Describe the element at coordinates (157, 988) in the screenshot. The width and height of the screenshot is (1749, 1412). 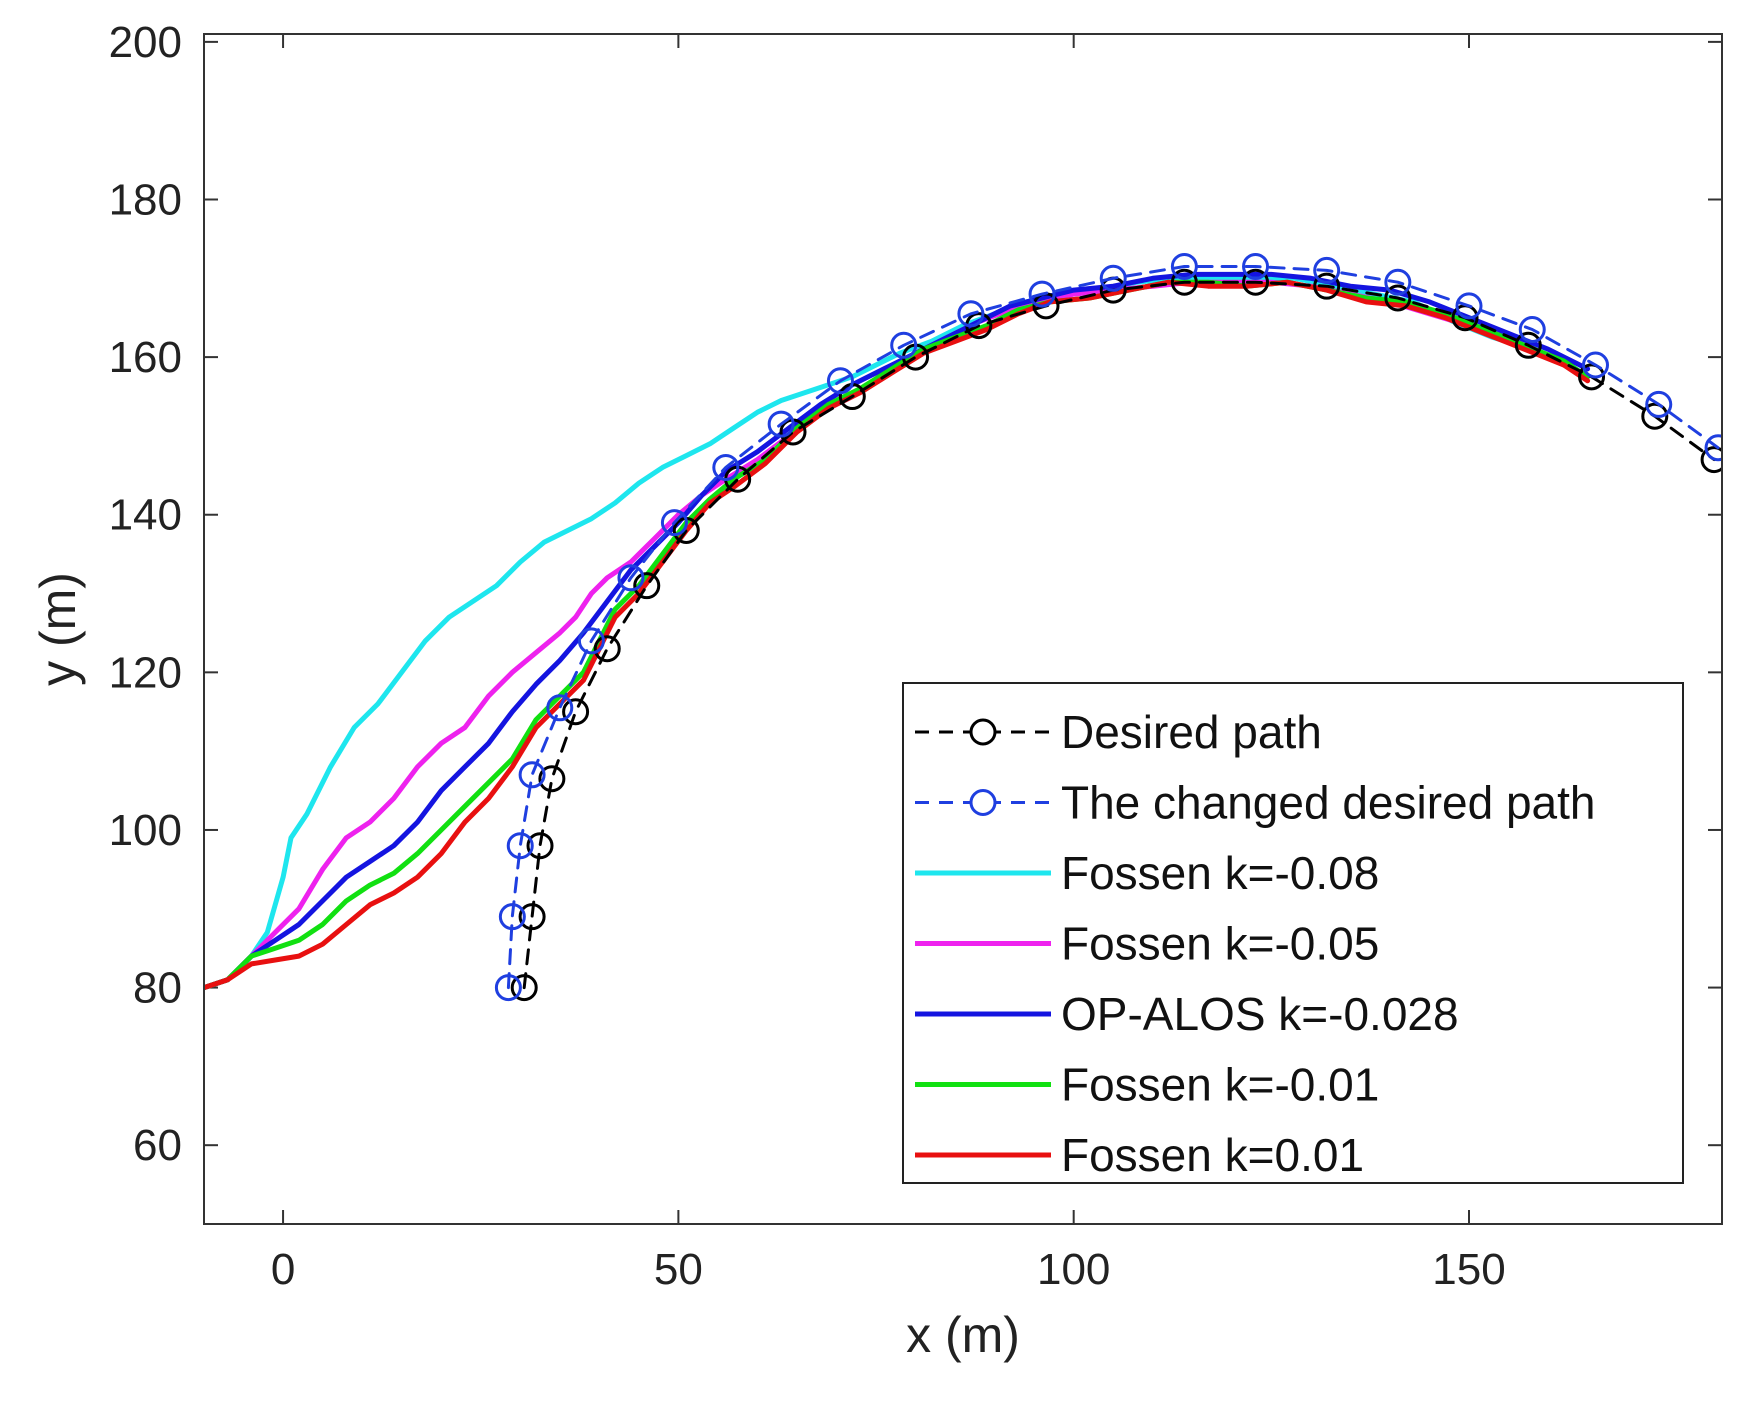
I see `y-tick-label: 80` at that location.